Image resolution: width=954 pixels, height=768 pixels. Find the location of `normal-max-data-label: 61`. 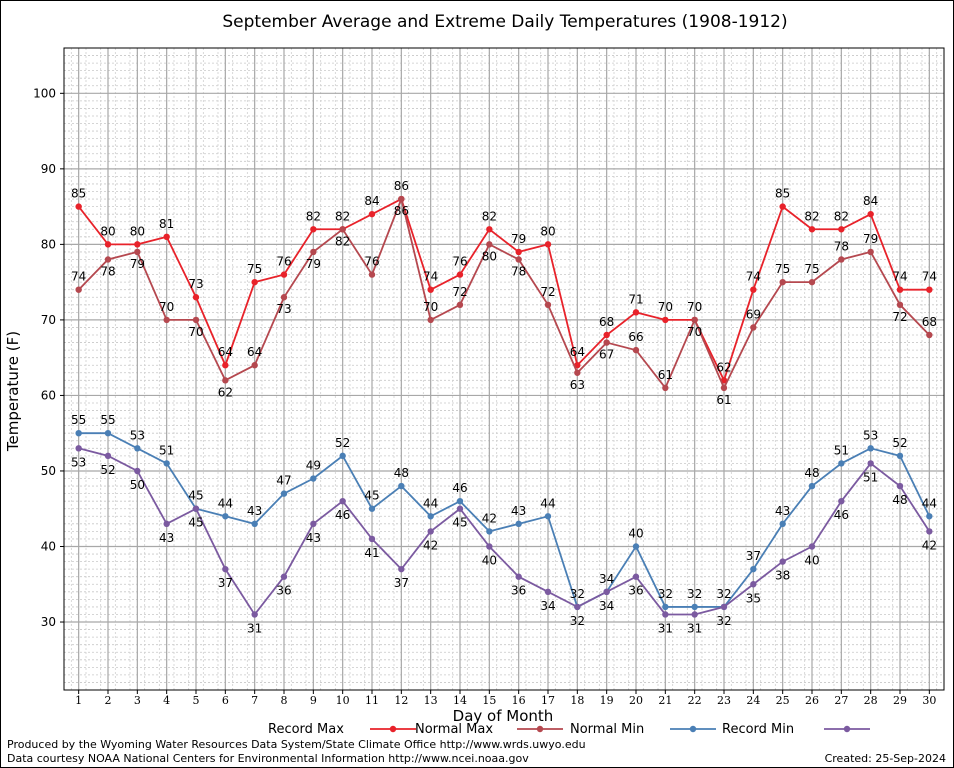

normal-max-data-label: 61 is located at coordinates (723, 400).